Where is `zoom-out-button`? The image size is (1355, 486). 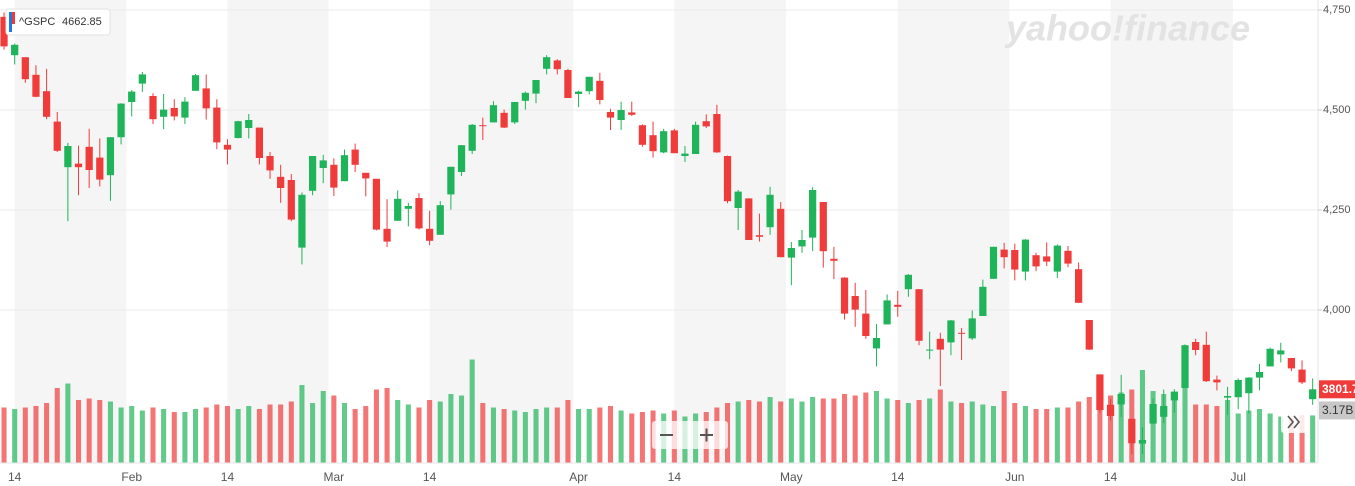 zoom-out-button is located at coordinates (669, 435).